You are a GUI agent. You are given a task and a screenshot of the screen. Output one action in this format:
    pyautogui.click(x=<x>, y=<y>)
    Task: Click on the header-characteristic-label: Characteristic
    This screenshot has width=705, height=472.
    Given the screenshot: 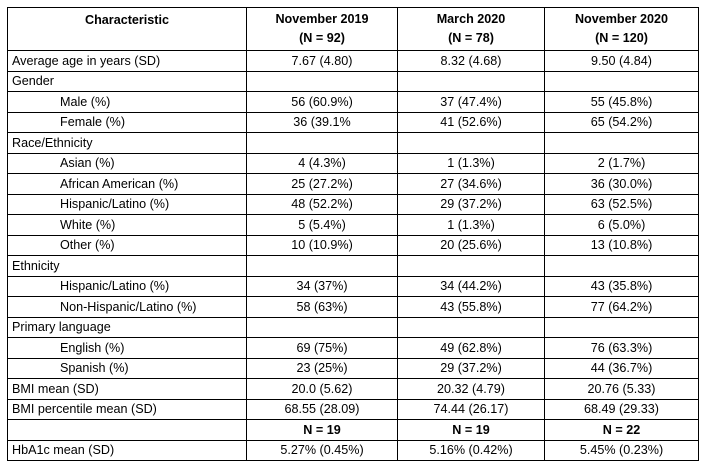 What is the action you would take?
    pyautogui.click(x=127, y=20)
    